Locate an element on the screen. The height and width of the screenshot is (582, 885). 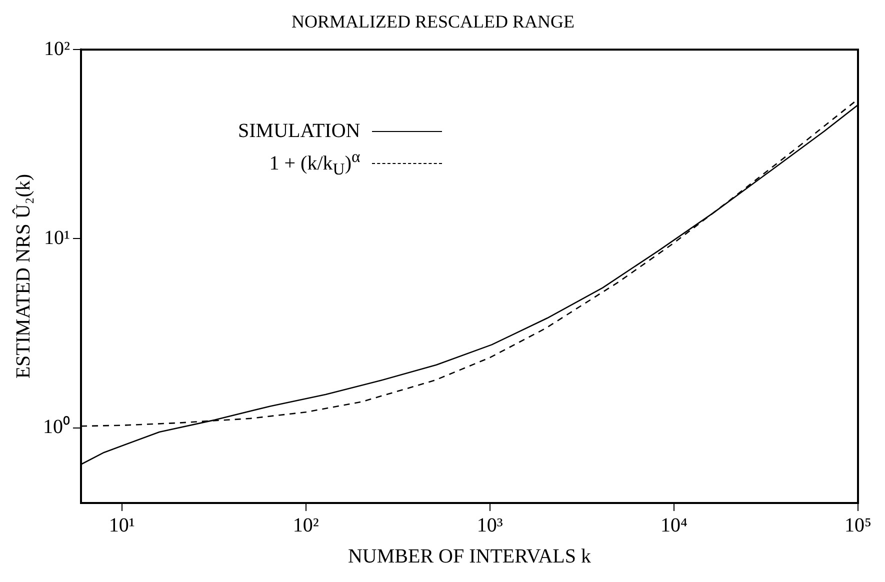
legend-label: SIMULATION is located at coordinates (299, 131).